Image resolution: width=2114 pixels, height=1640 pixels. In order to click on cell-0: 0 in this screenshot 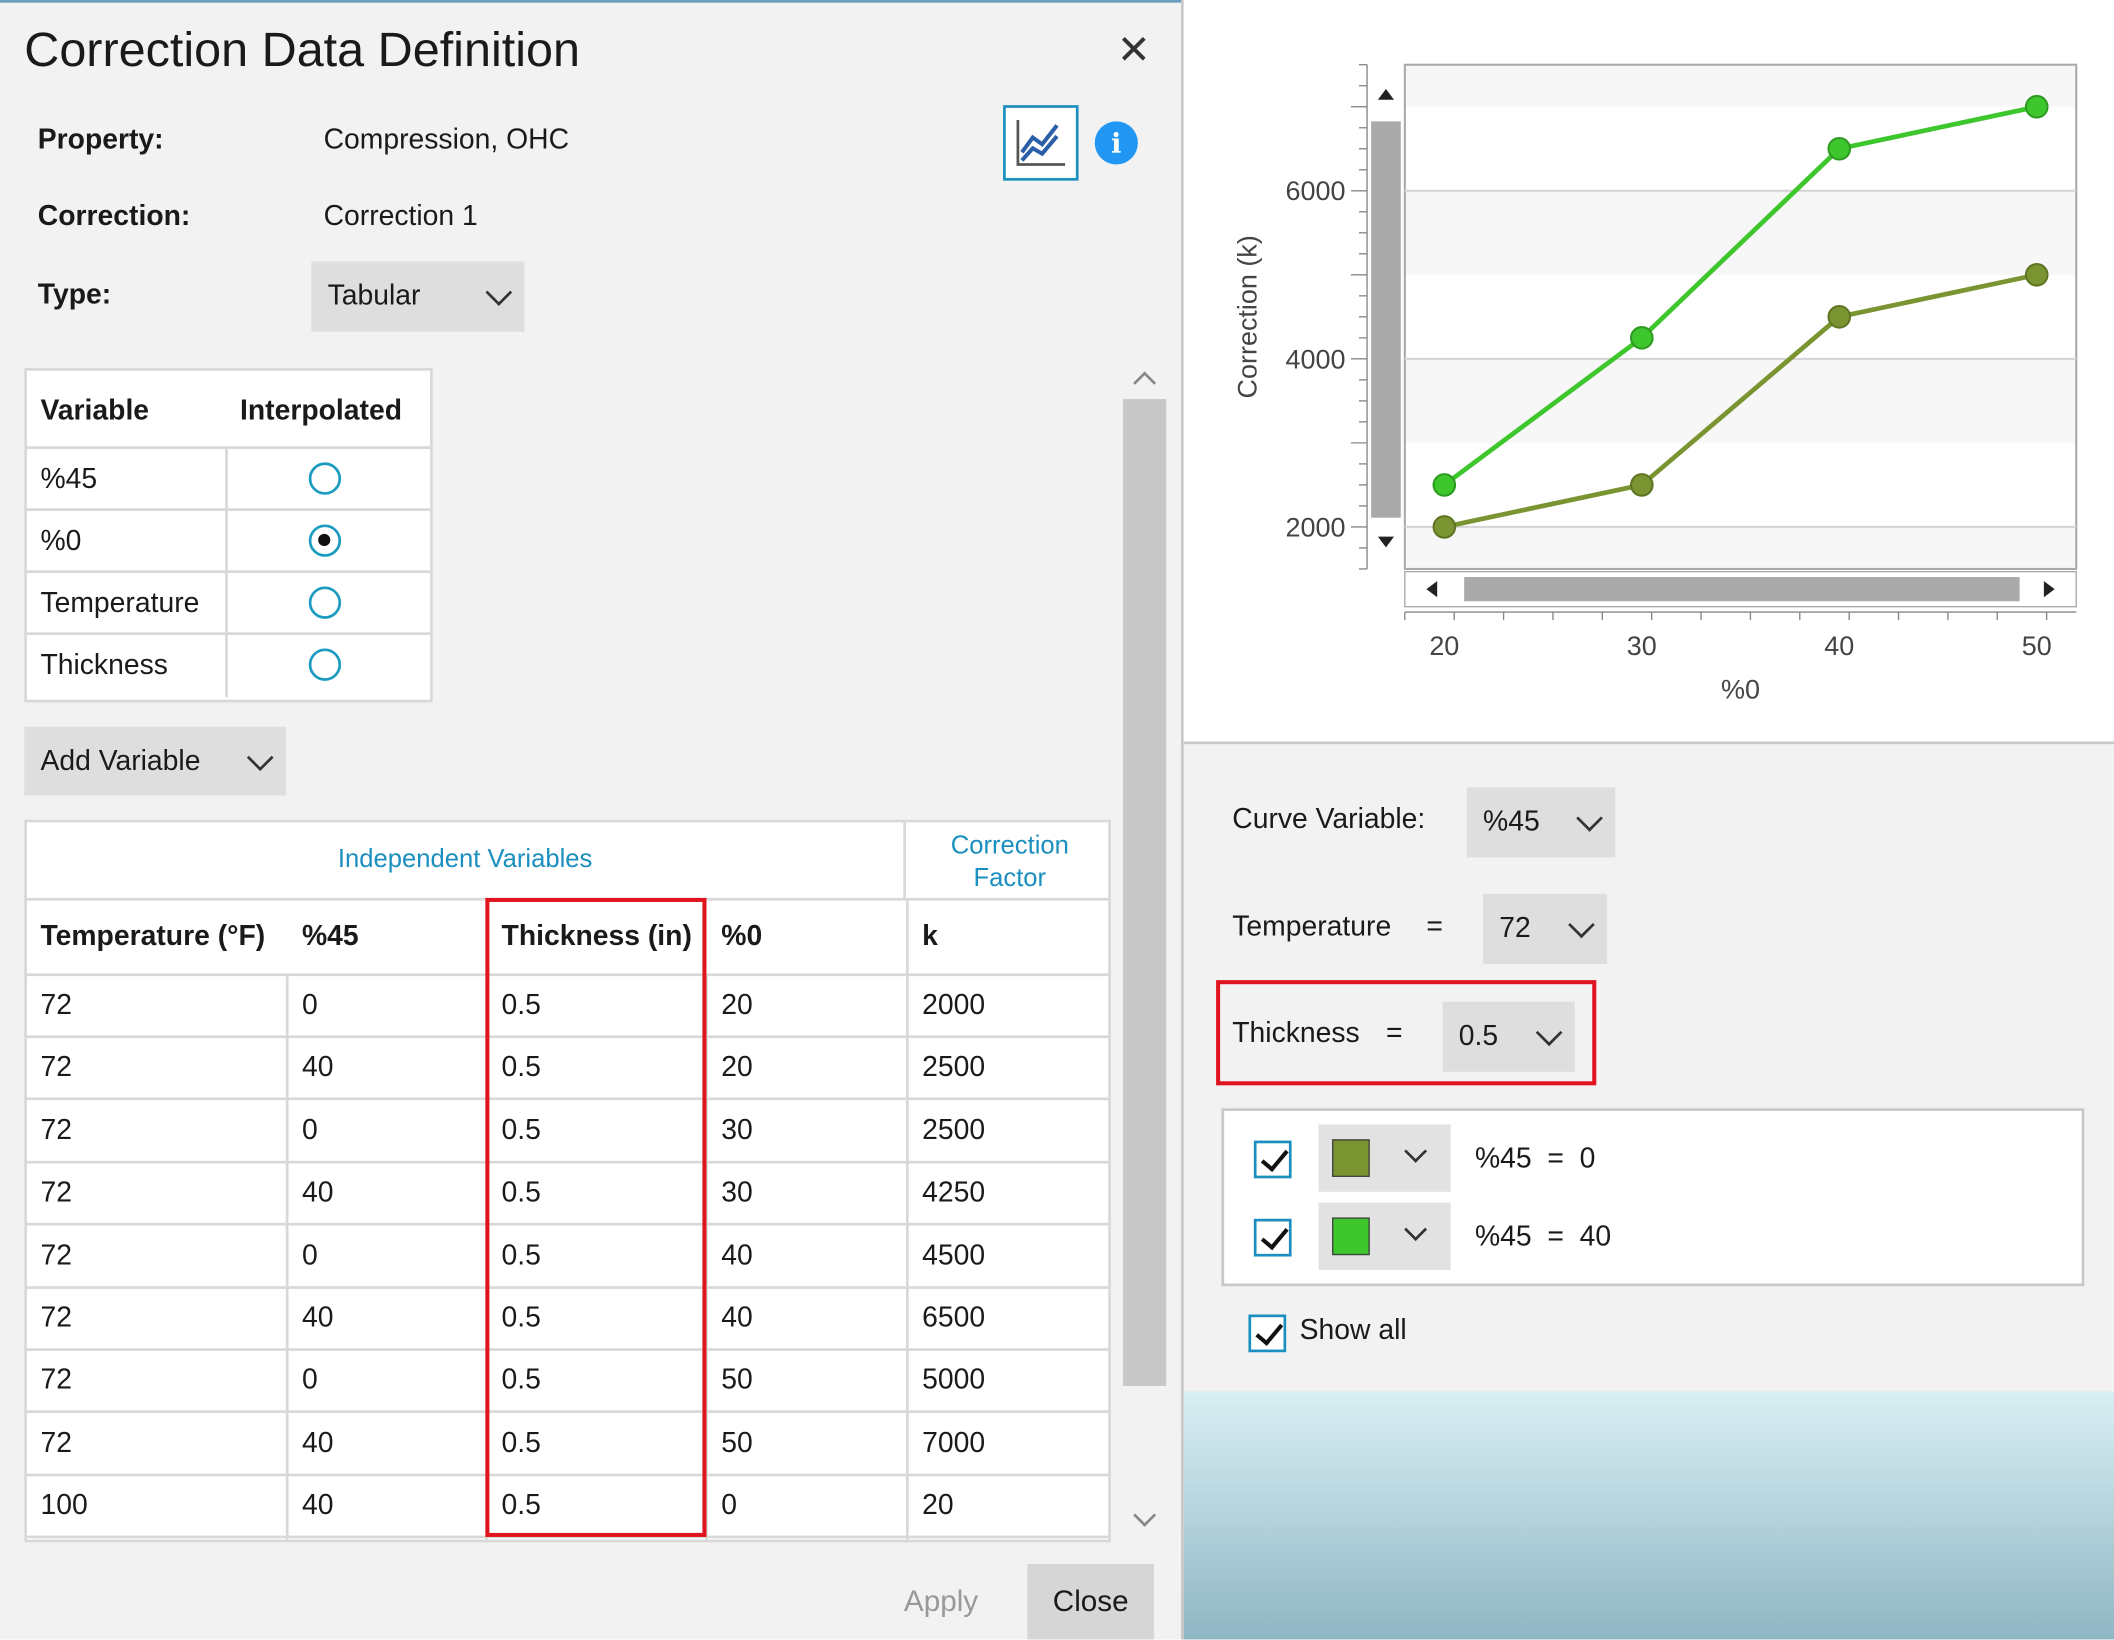, I will do `click(729, 1506)`.